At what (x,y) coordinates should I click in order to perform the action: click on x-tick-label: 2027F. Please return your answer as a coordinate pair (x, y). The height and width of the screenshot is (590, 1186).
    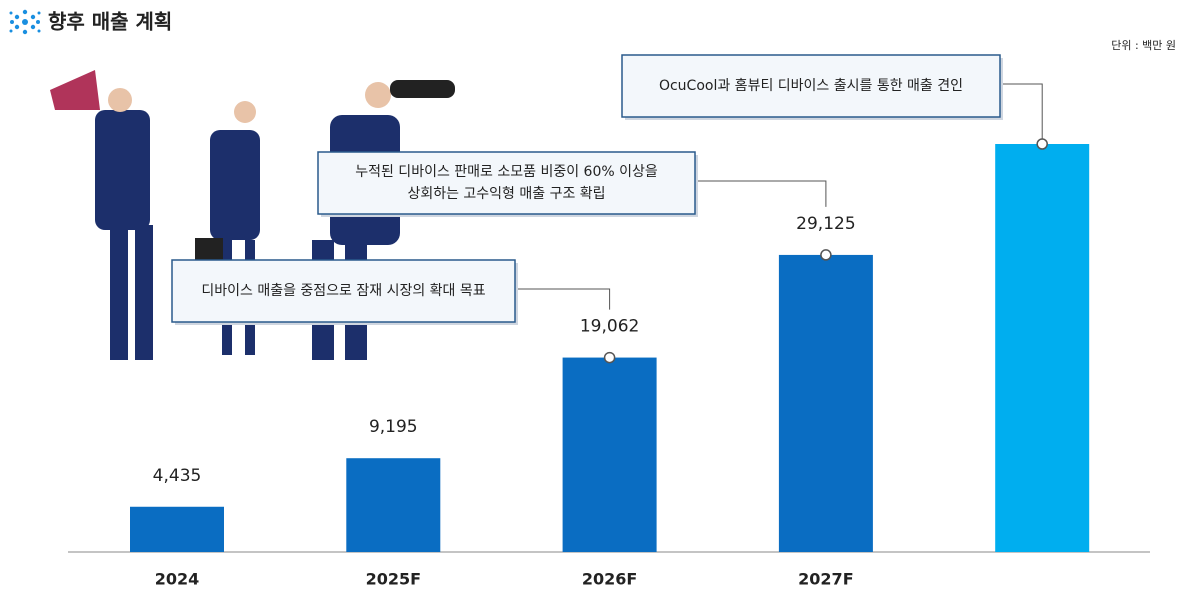
    Looking at the image, I should click on (825, 579).